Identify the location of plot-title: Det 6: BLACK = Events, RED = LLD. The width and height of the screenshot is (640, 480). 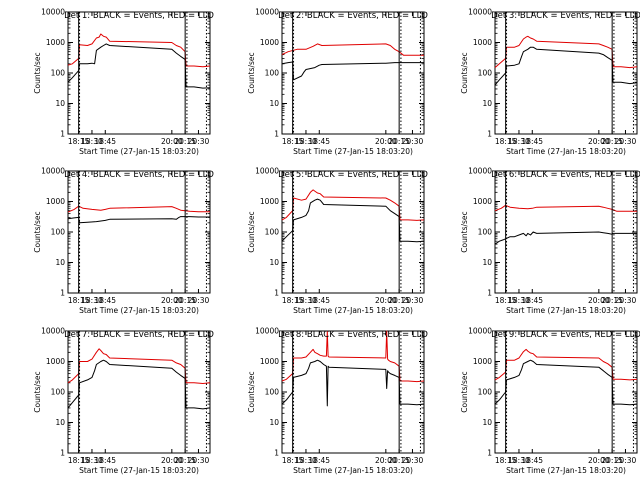
(565, 175).